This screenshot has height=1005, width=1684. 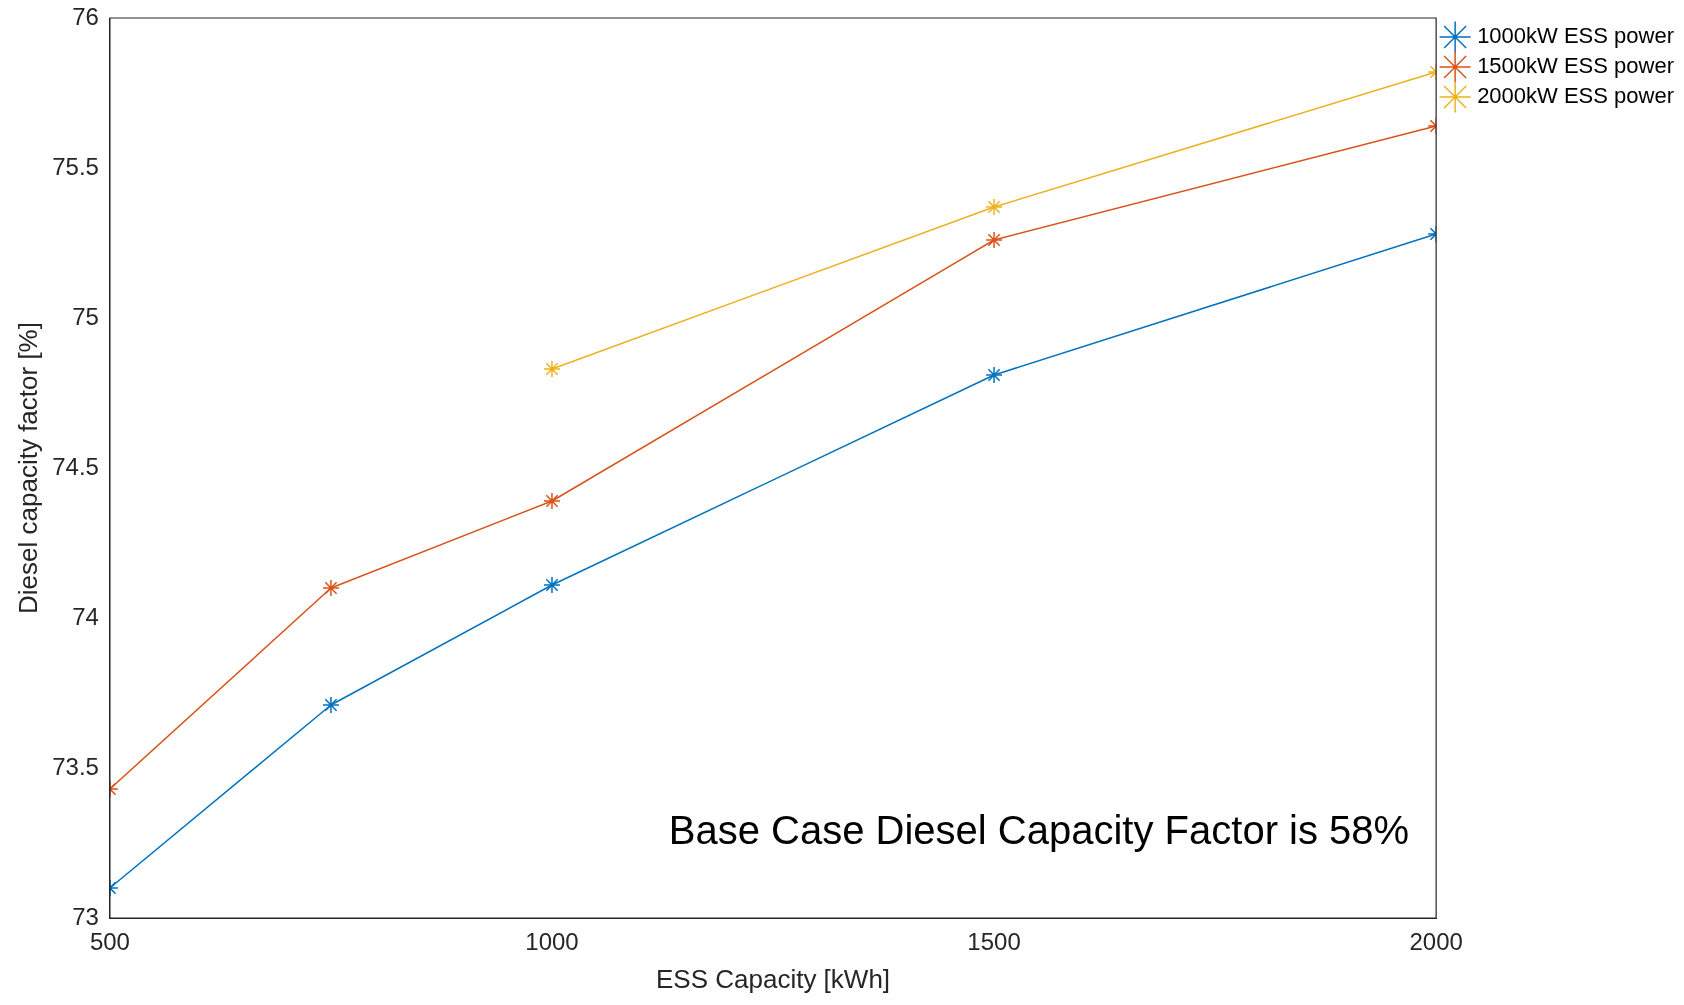 I want to click on y-tick-label: 73, so click(x=85, y=916).